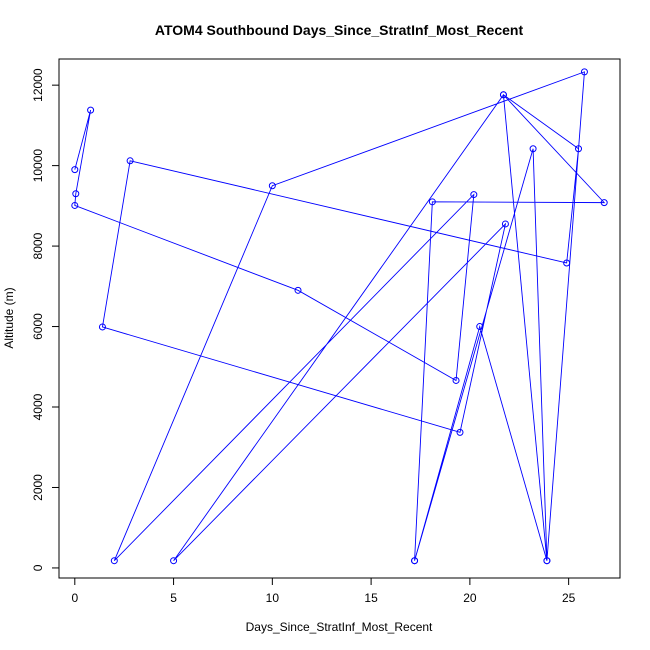 This screenshot has width=650, height=650. What do you see at coordinates (74, 598) in the screenshot?
I see `x-tick-label: 0` at bounding box center [74, 598].